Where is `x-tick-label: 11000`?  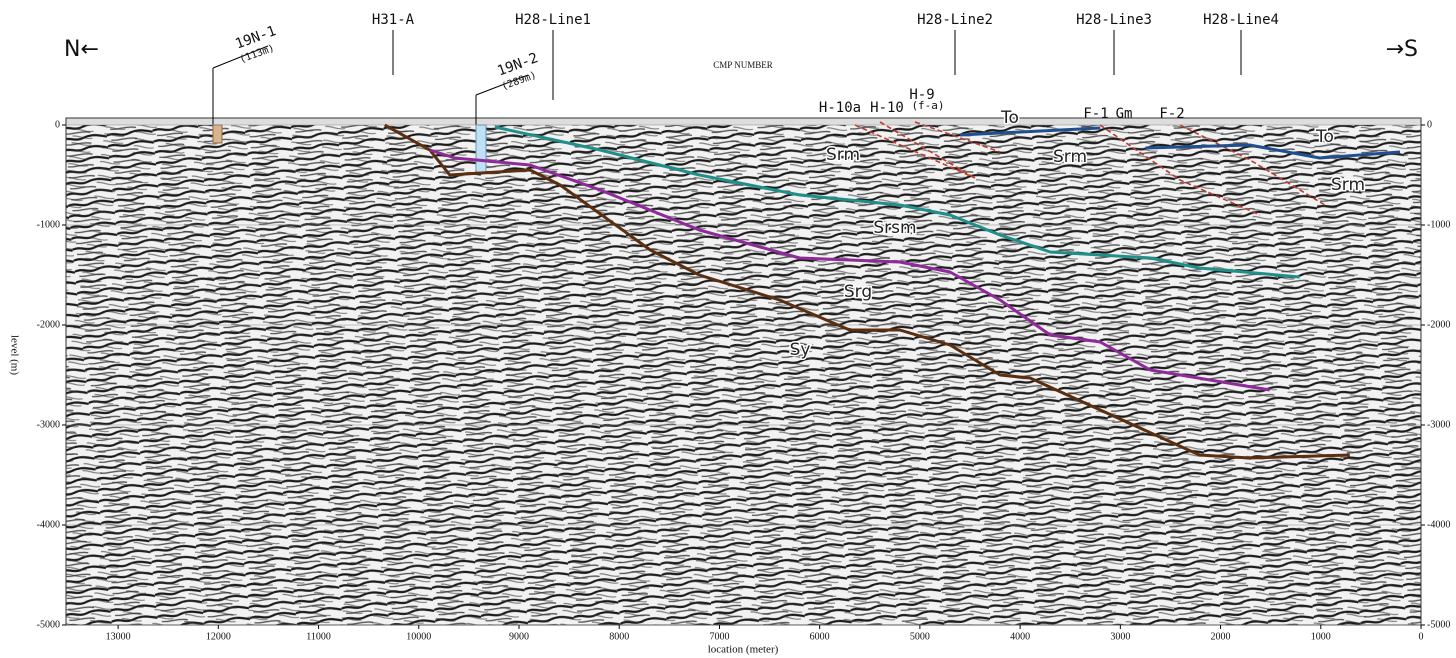
x-tick-label: 11000 is located at coordinates (318, 636).